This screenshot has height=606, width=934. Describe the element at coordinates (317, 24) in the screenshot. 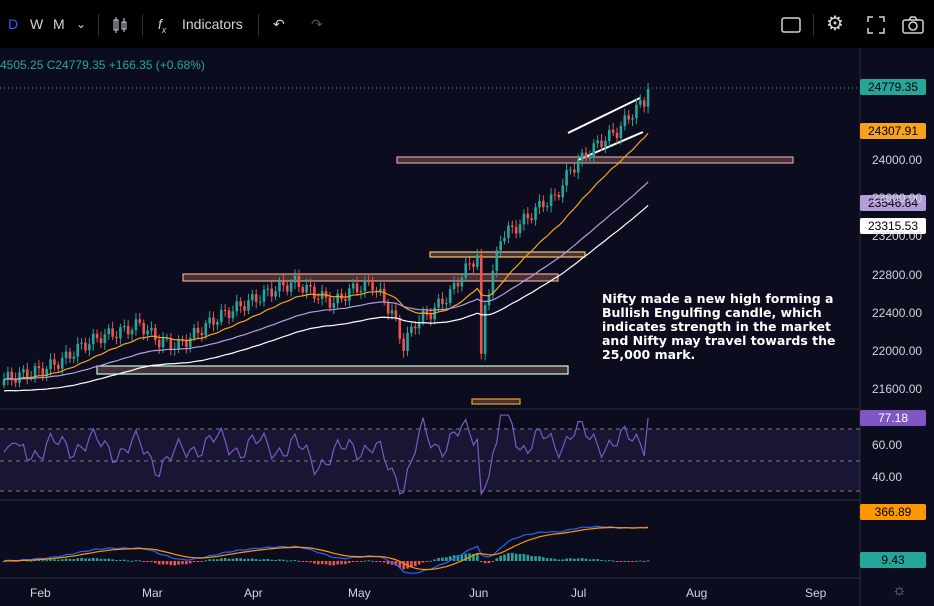

I see `redo-icon: ↷` at that location.